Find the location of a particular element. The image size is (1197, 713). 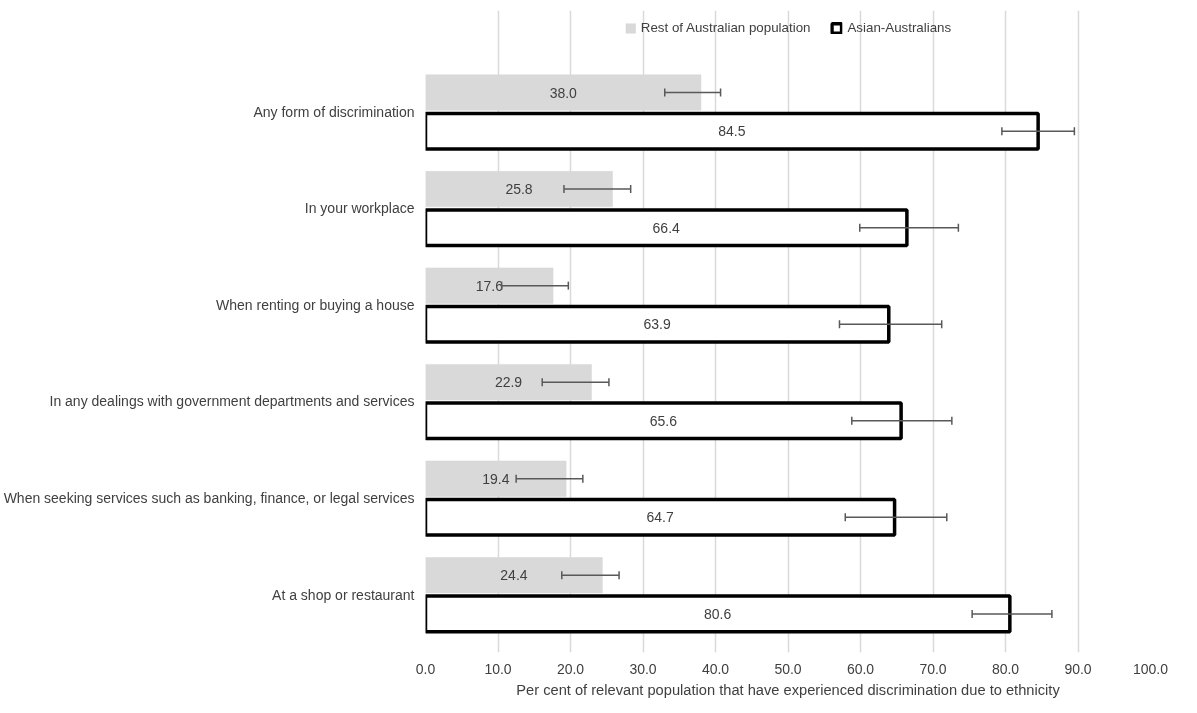

y-tick-label: In any dealings with government departments and services is located at coordinates (232, 401).